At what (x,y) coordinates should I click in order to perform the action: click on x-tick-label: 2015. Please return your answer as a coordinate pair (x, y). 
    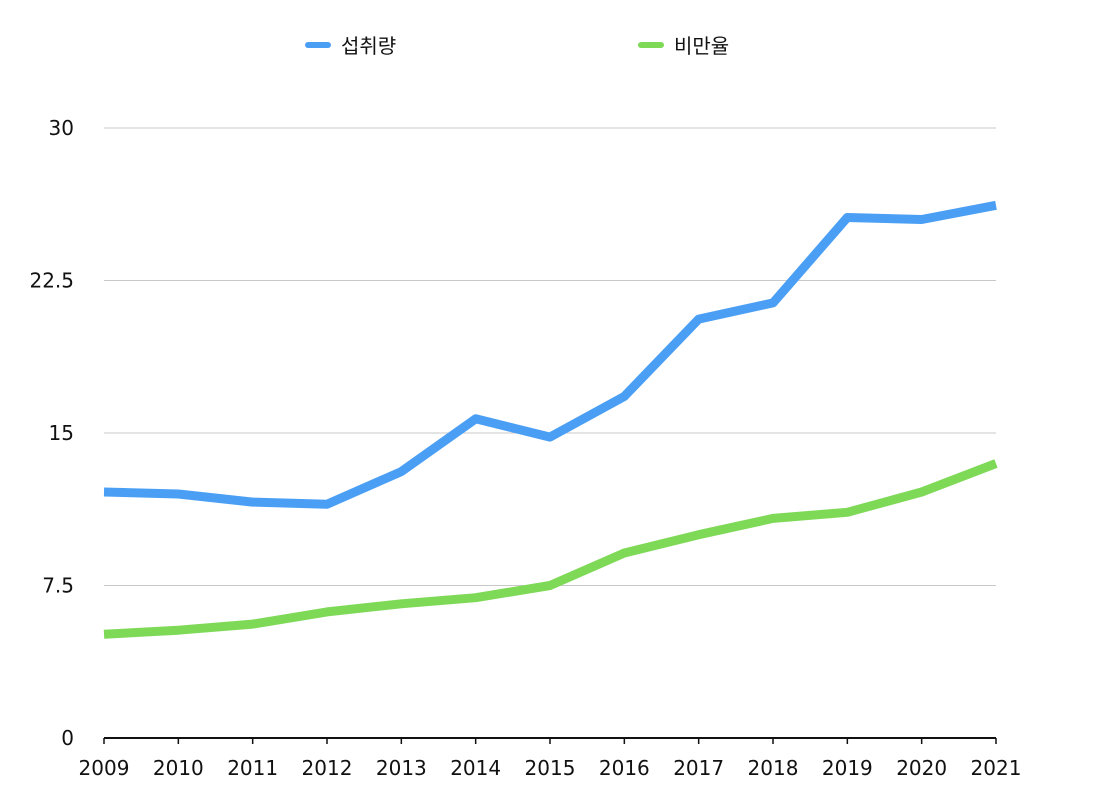
    Looking at the image, I should click on (550, 768).